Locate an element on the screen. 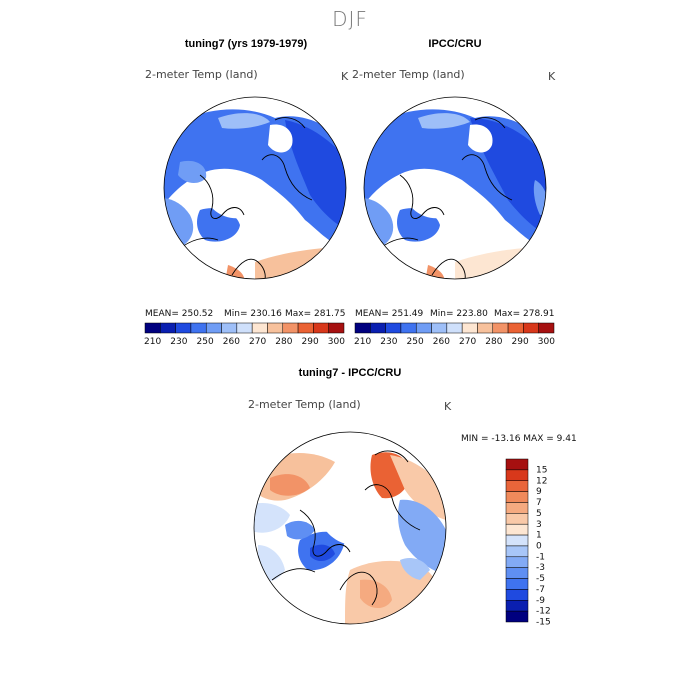 The height and width of the screenshot is (700, 700). panel-2-title: IPCC/CRU is located at coordinates (454, 44).